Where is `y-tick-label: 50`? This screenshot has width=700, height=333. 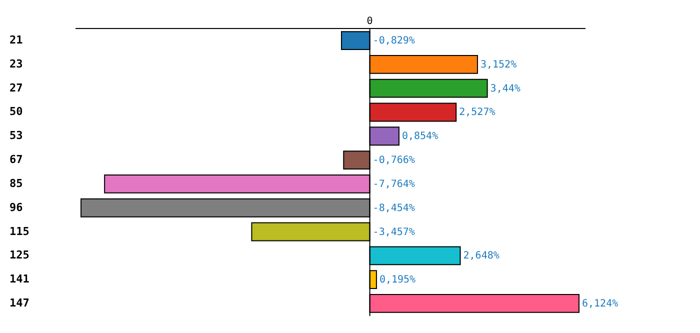
y-tick-label: 50 is located at coordinates (16, 111).